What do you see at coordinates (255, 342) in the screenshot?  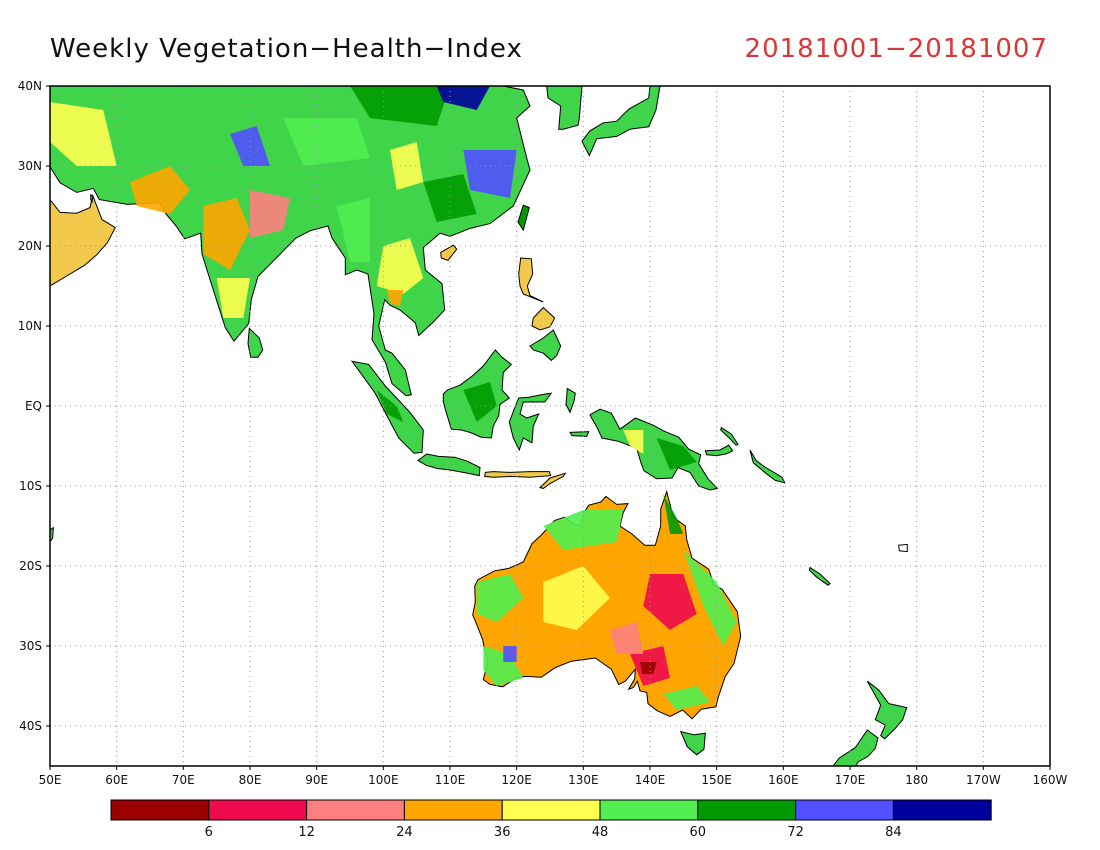 I see `landmass-sri-lanka` at bounding box center [255, 342].